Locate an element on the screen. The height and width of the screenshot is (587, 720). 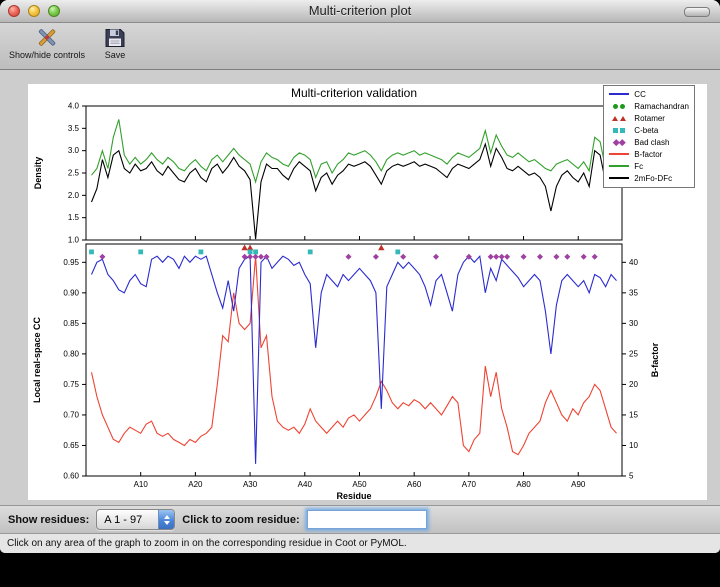
svg-text: 3.5 is located at coordinates (74, 128).